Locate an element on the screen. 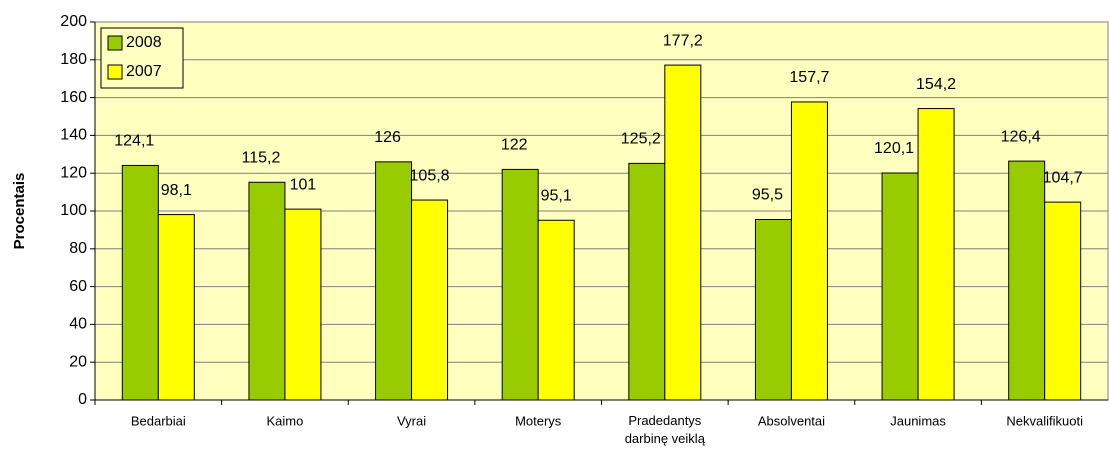 The height and width of the screenshot is (460, 1110). data-label: 177,2 is located at coordinates (683, 40).